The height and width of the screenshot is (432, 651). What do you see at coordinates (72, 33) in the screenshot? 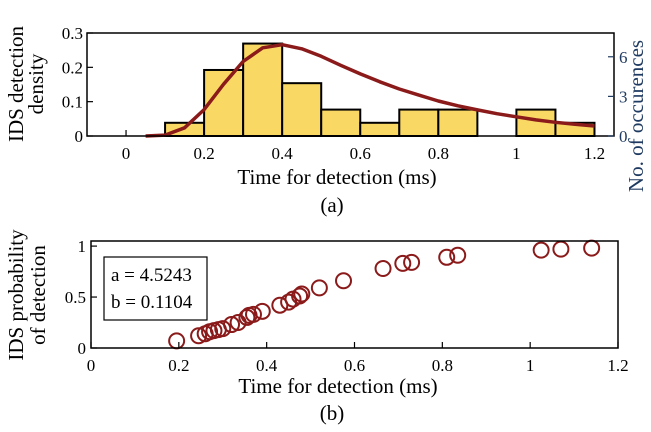
I see `y-tick-label: 0.3` at bounding box center [72, 33].